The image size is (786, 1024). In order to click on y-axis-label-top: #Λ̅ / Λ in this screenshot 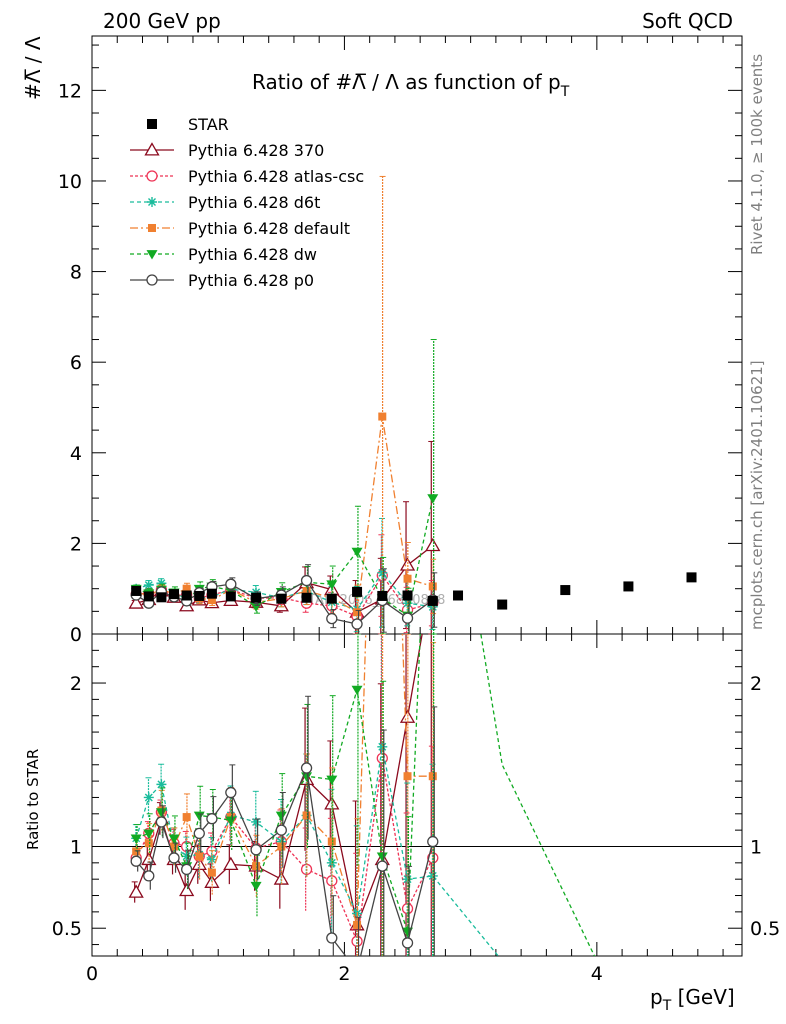, I will do `click(33, 68)`.